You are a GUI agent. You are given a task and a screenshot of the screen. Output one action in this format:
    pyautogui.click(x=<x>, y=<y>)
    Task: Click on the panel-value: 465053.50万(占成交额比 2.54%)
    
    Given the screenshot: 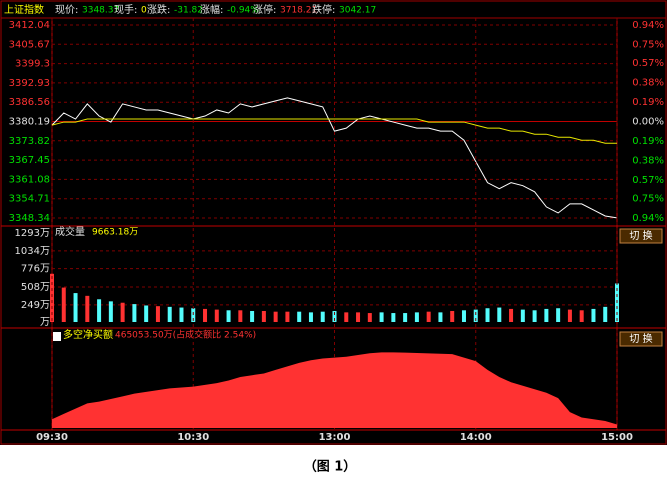 What is the action you would take?
    pyautogui.click(x=185, y=335)
    